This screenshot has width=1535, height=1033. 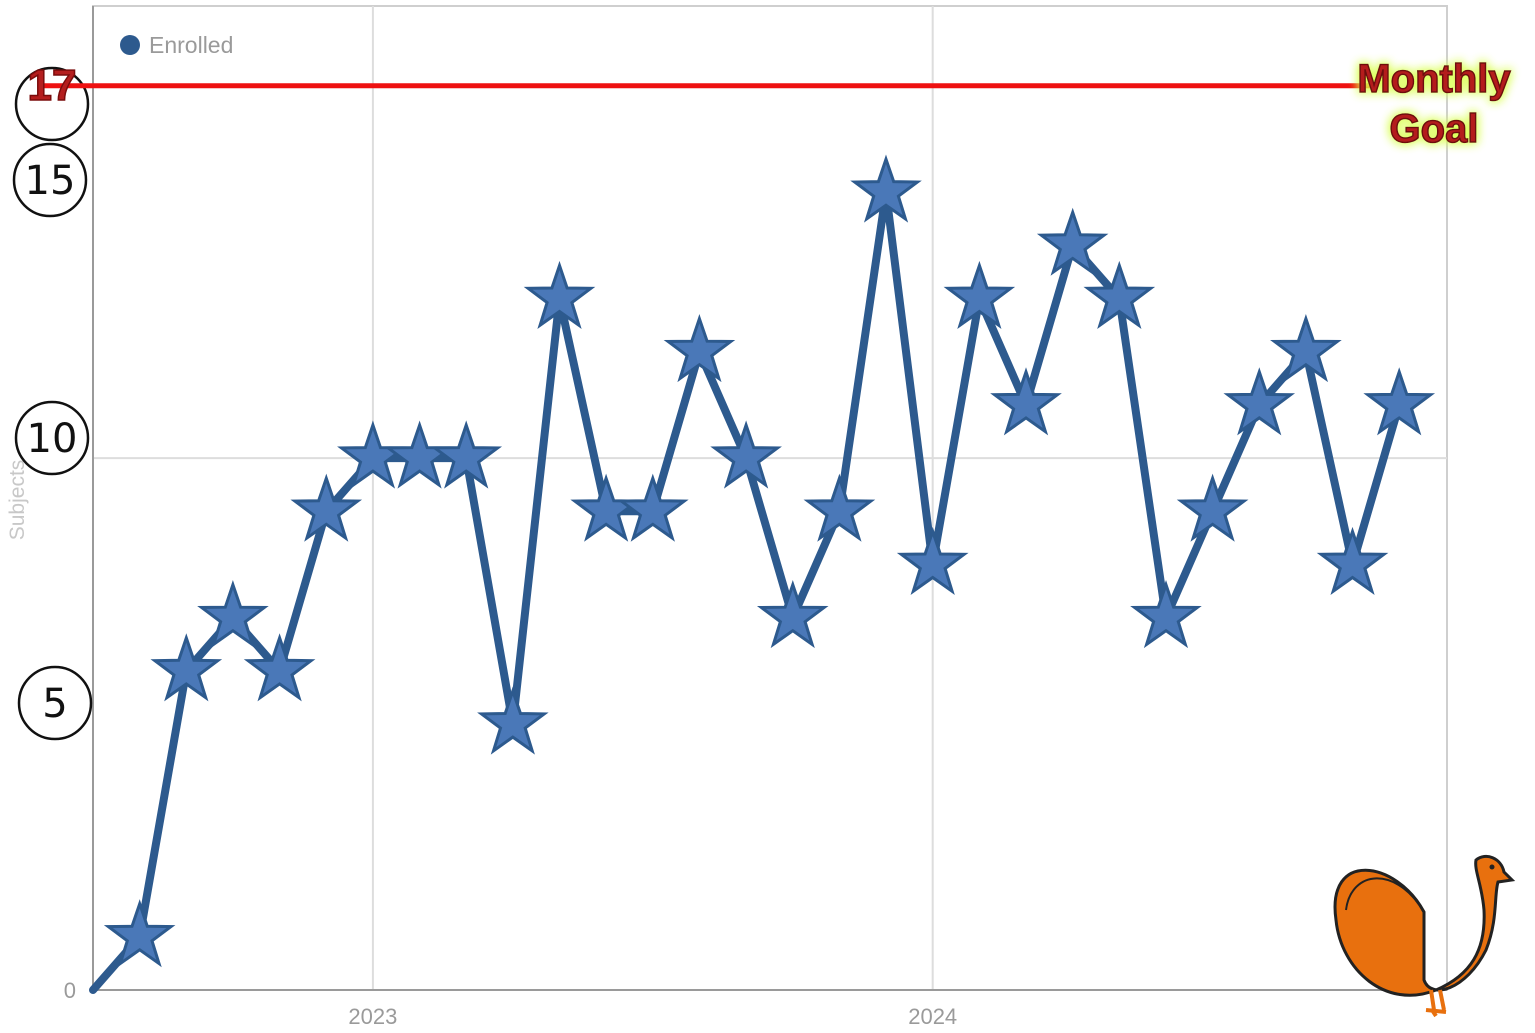 What do you see at coordinates (652, 1016) in the screenshot?
I see `x-tick-labels: 2023 2024` at bounding box center [652, 1016].